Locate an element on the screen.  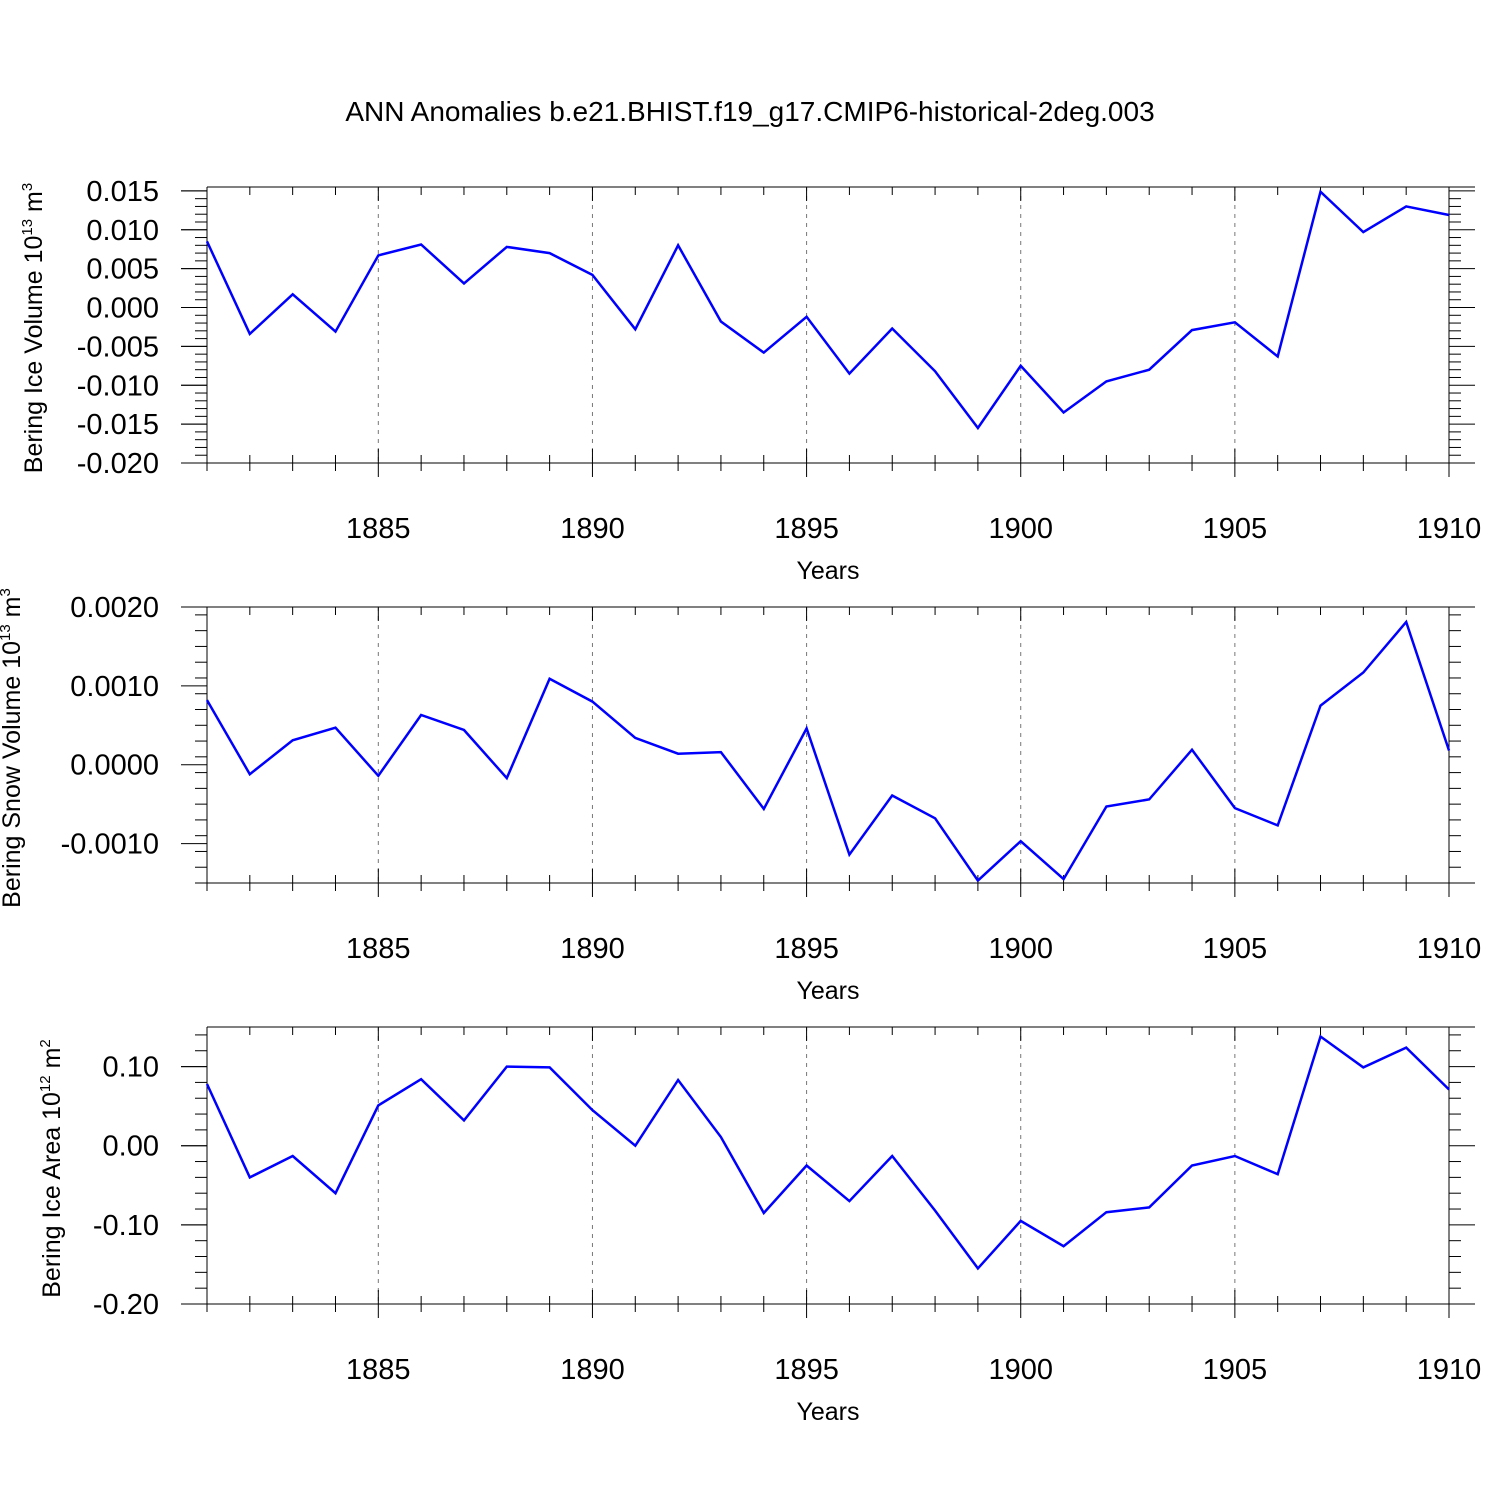
y-tick-label: 0.0000 is located at coordinates (114, 766).